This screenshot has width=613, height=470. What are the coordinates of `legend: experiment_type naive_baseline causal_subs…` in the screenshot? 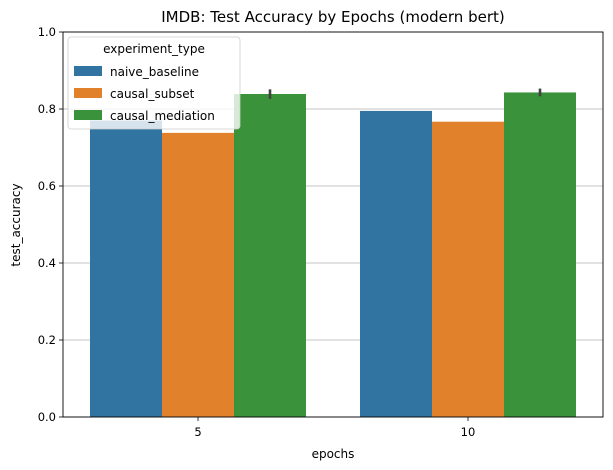 It's located at (154, 83).